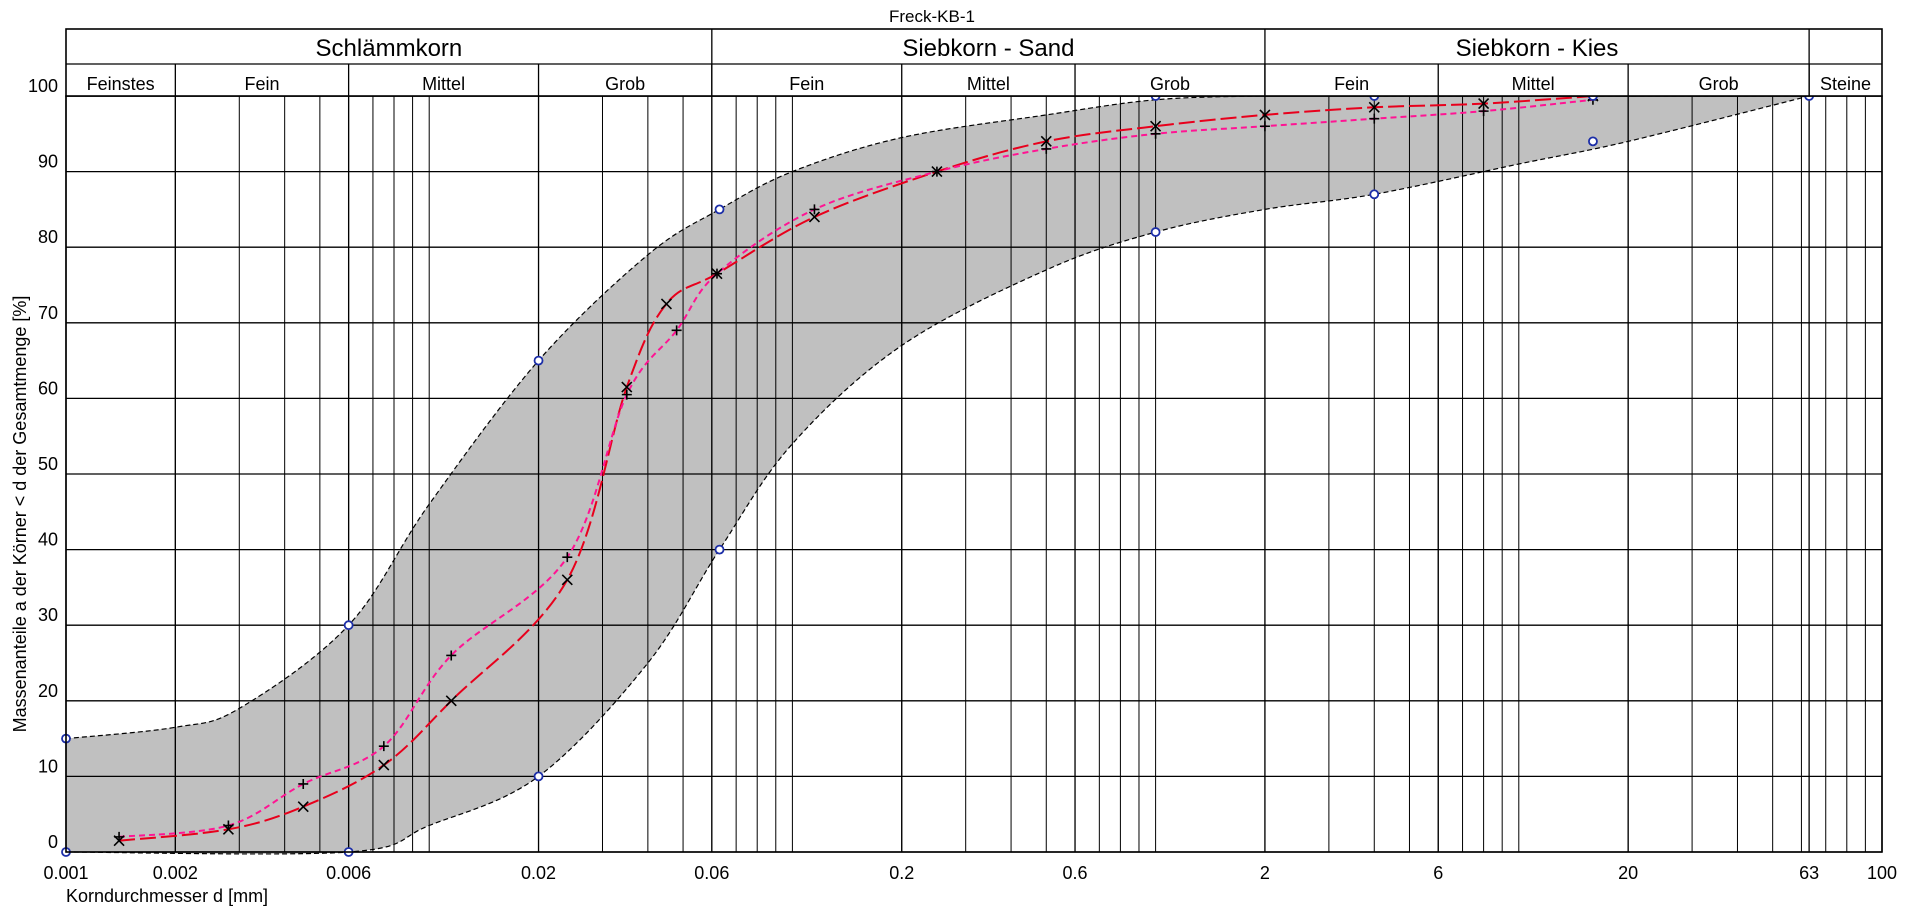 The image size is (1907, 909). Describe the element at coordinates (175, 873) in the screenshot. I see `x-tick-label: 0.002` at that location.